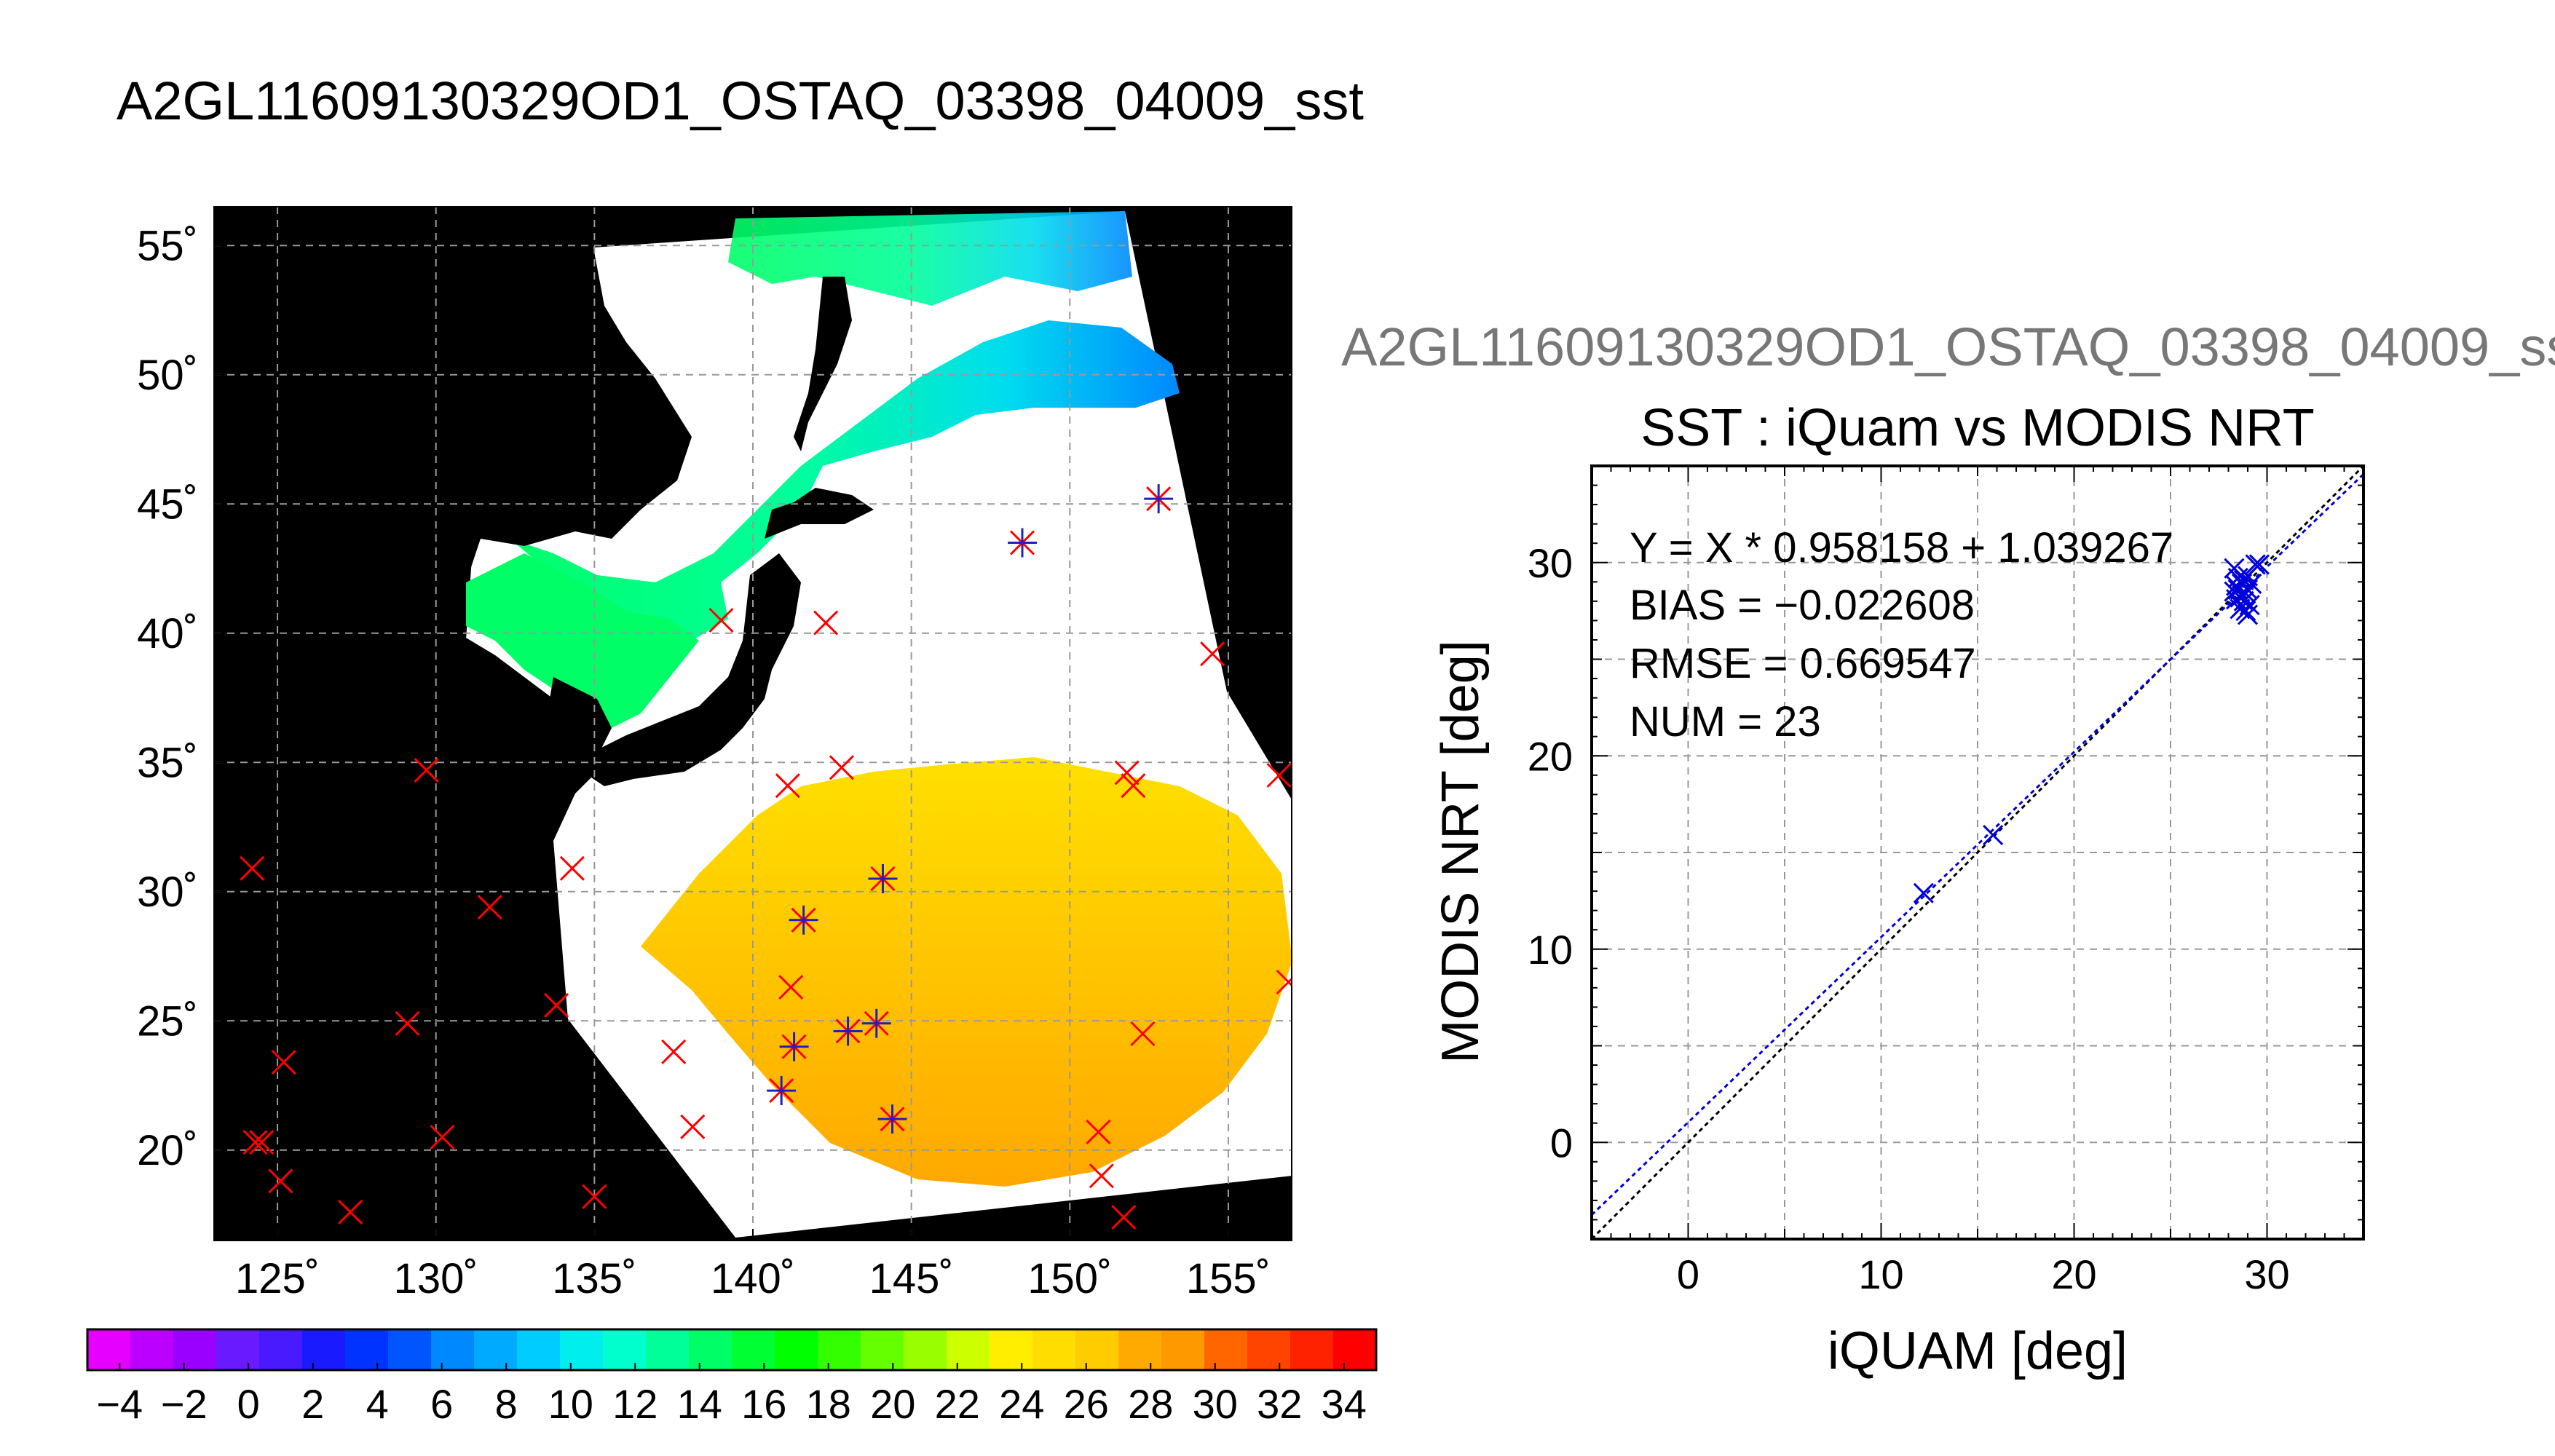  I want to click on land-asia, so click(474, 724).